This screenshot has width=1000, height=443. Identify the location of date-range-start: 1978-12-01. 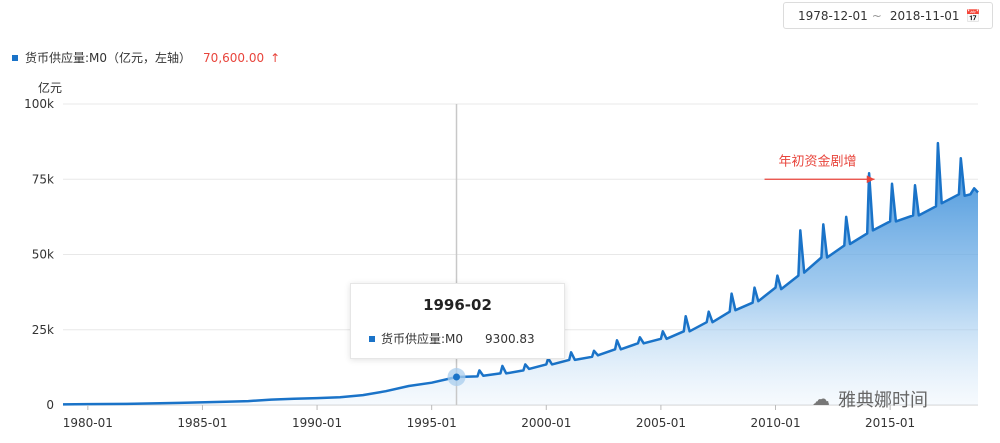
(833, 15).